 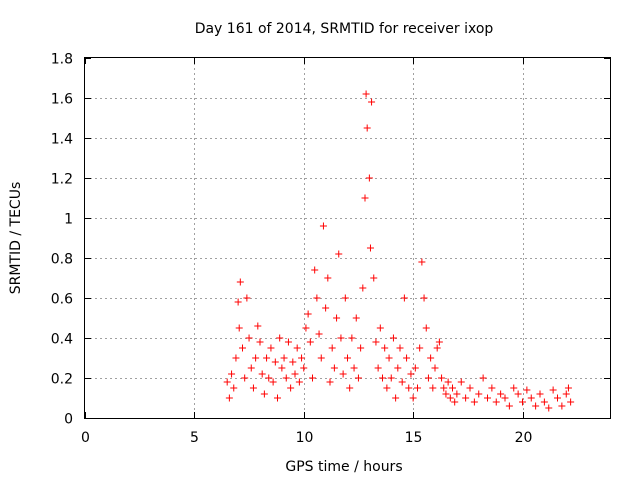 What do you see at coordinates (85, 438) in the screenshot?
I see `x-tick-label: 0` at bounding box center [85, 438].